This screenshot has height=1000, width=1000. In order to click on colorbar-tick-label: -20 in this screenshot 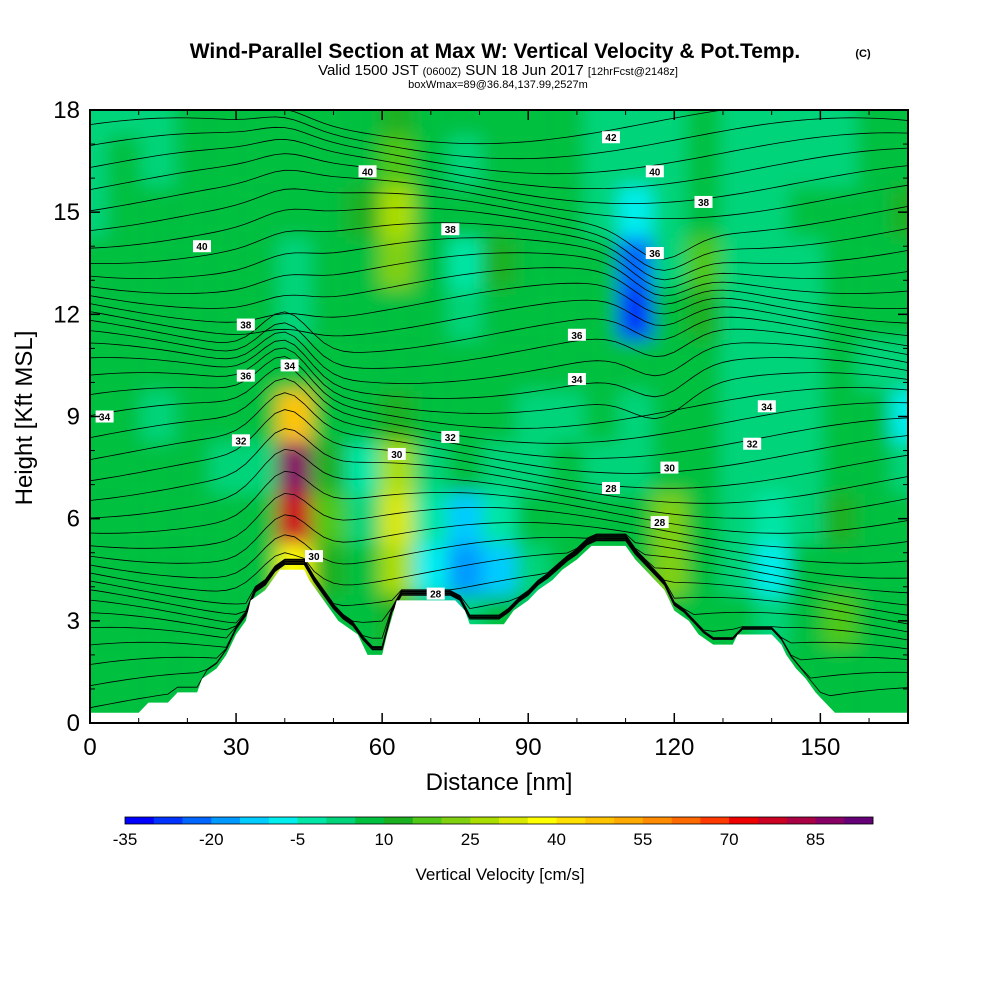, I will do `click(211, 839)`.